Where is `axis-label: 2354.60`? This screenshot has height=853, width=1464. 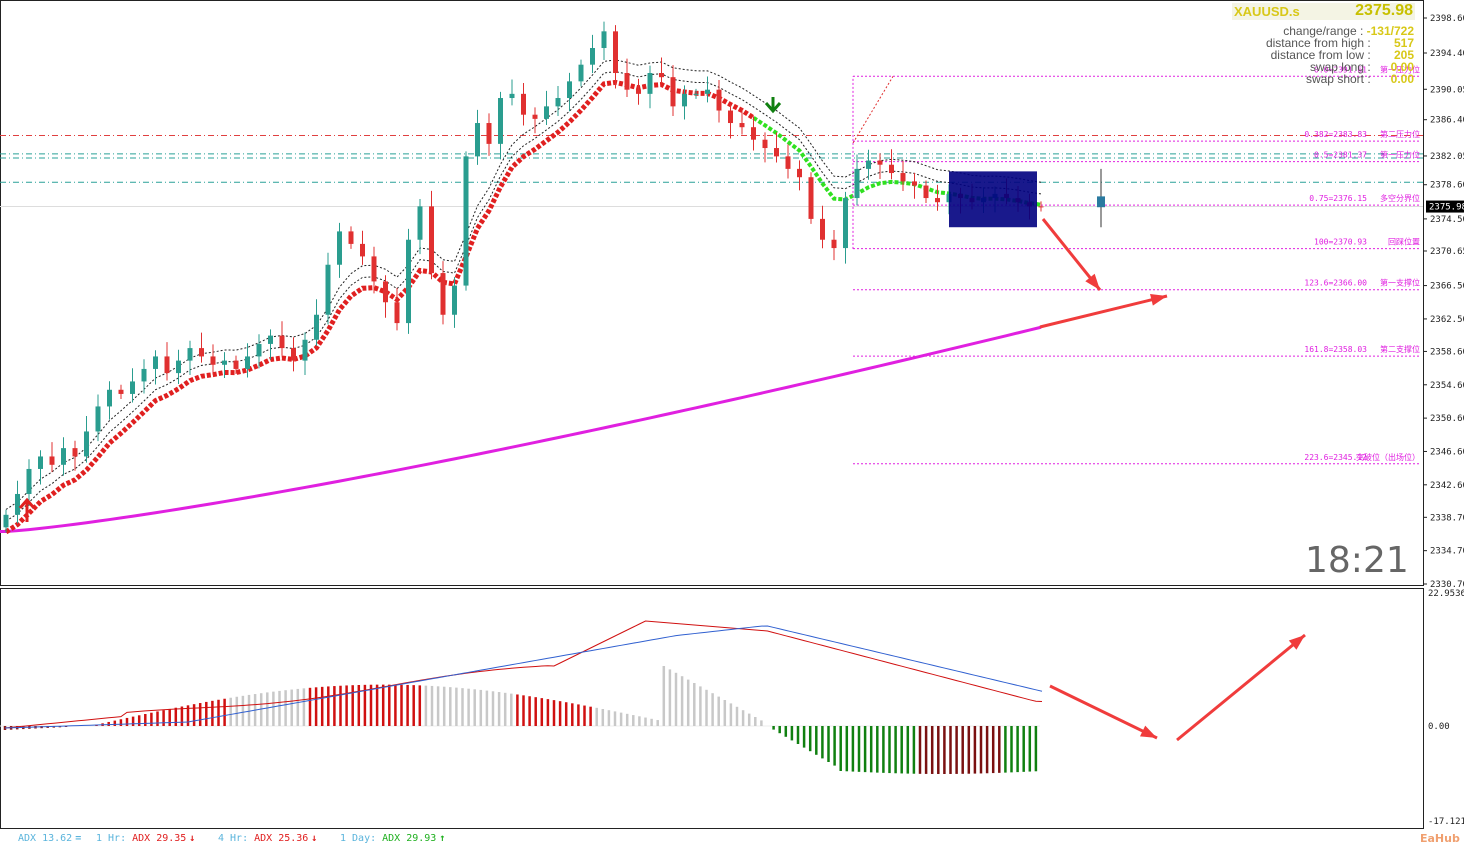 axis-label: 2354.60 is located at coordinates (1447, 386).